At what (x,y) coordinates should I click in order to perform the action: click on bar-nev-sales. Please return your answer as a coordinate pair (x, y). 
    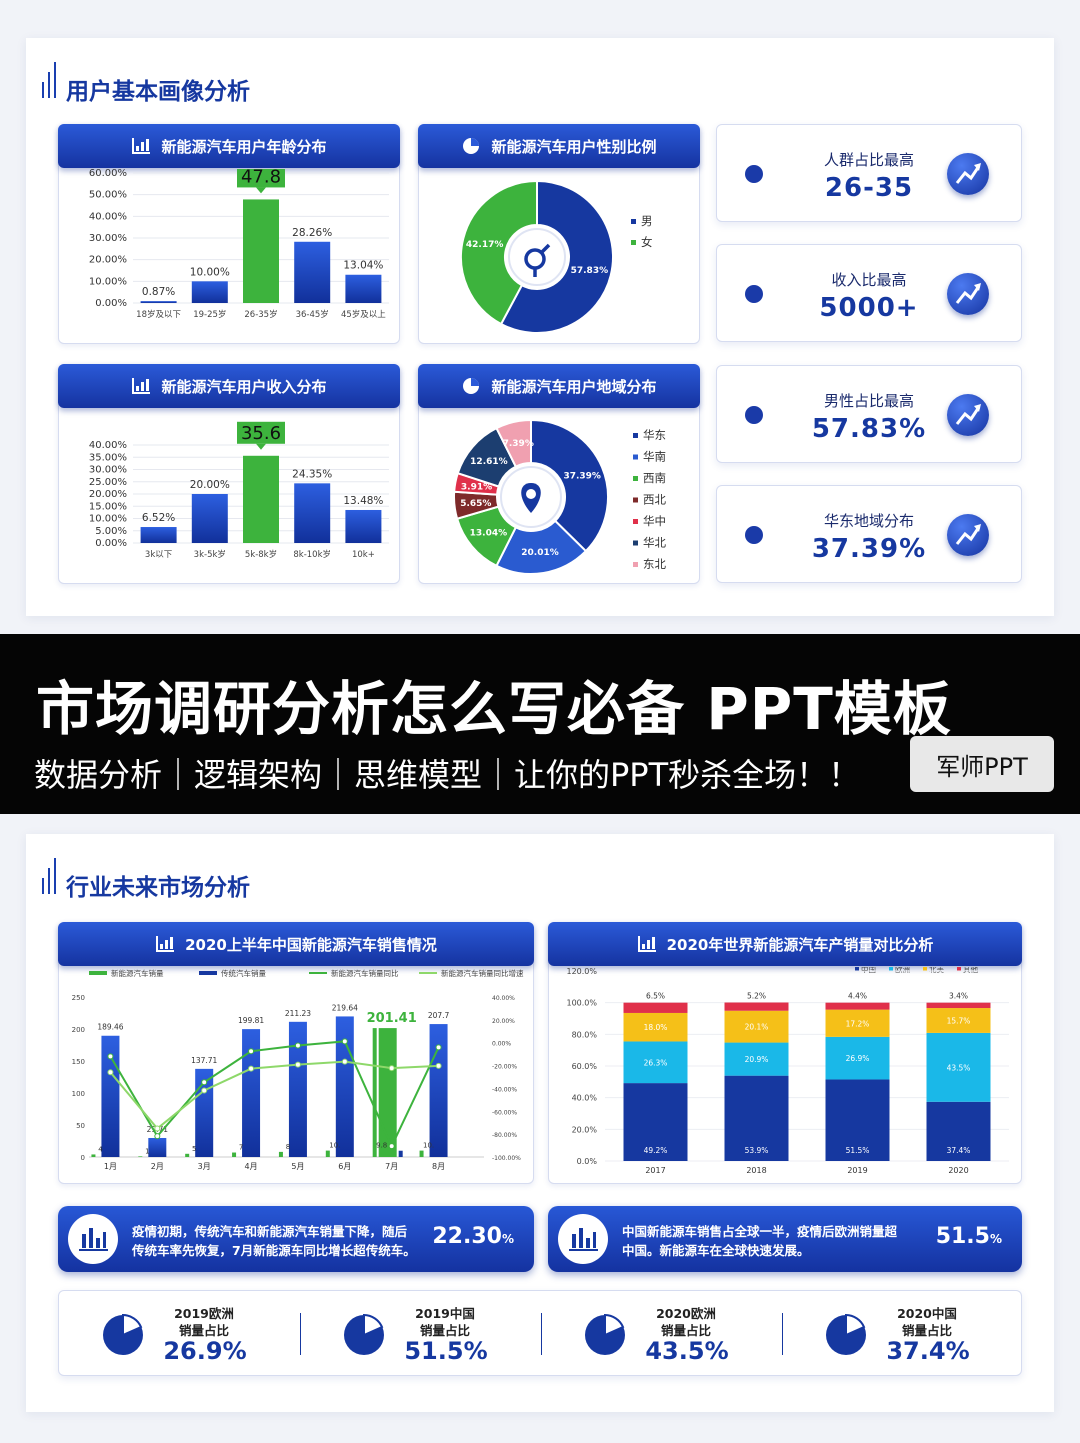
    Looking at the image, I should click on (280, 1154).